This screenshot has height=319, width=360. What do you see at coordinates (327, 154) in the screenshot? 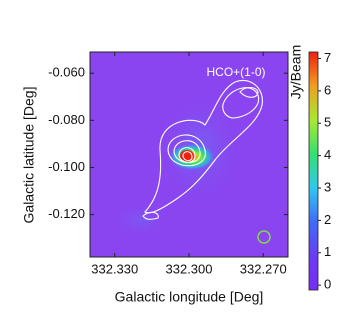
I see `colorbar-tick-label: 4` at bounding box center [327, 154].